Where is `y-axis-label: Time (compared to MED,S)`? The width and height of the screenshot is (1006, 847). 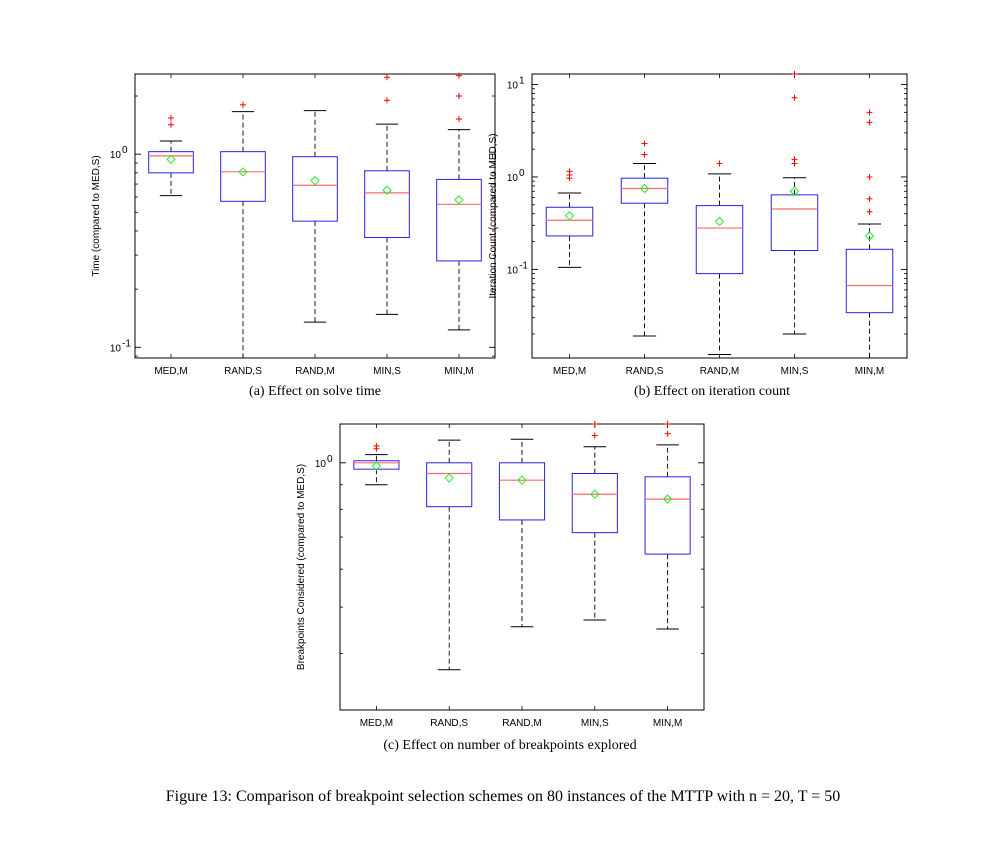 y-axis-label: Time (compared to MED,S) is located at coordinates (96, 215).